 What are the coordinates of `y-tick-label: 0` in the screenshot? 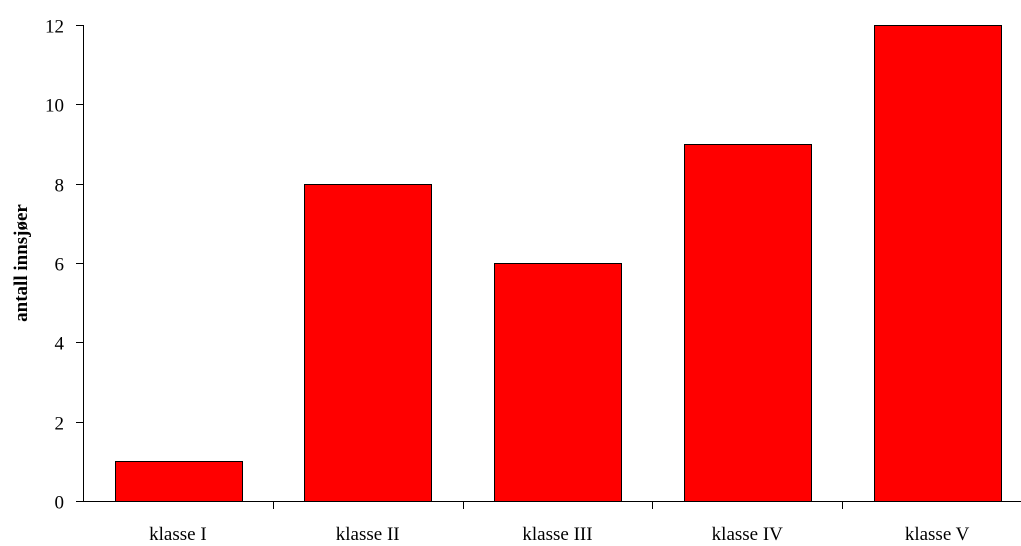 It's located at (60, 503).